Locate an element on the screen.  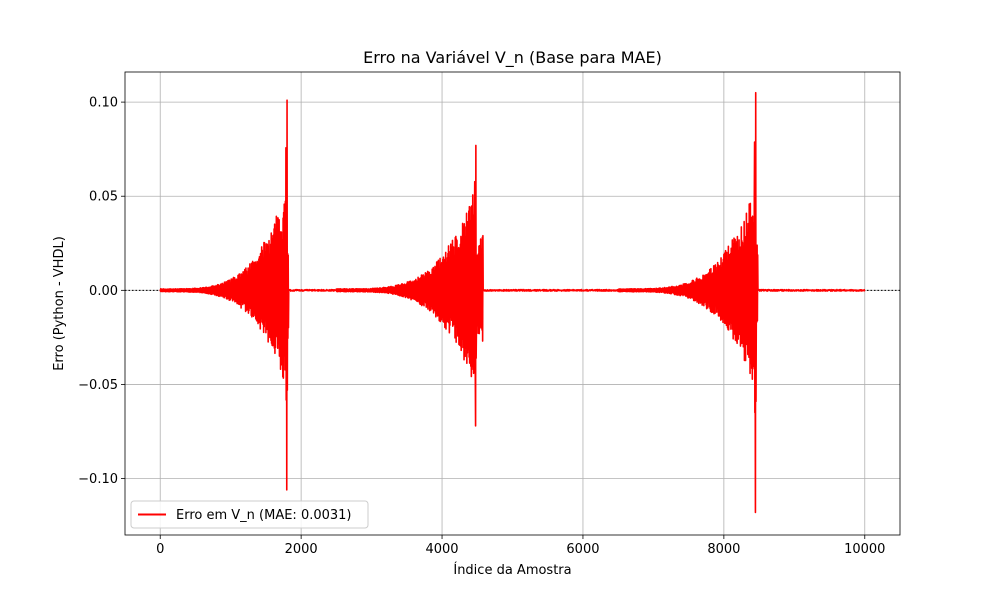
chart-title: Erro na Variável V_n (Base para MAE) is located at coordinates (512, 58).